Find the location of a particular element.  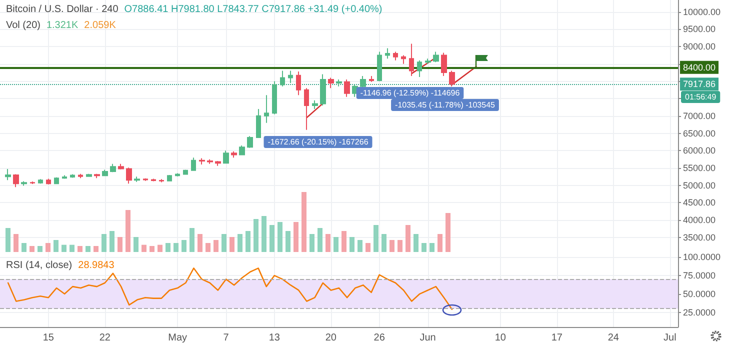

y-tick-label: 75.0000 is located at coordinates (699, 275).